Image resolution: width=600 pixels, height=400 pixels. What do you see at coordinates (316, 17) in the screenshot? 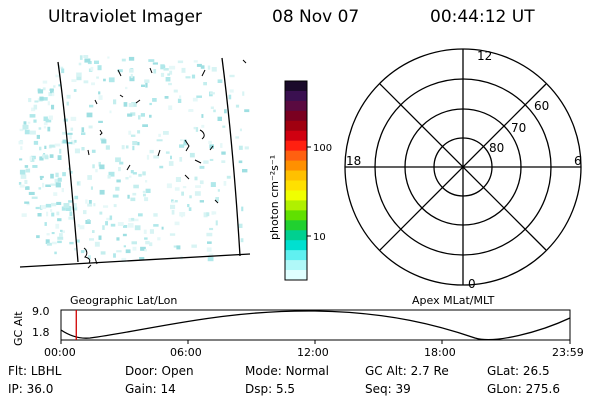
I see `date-label: 08 Nov 07` at bounding box center [316, 17].